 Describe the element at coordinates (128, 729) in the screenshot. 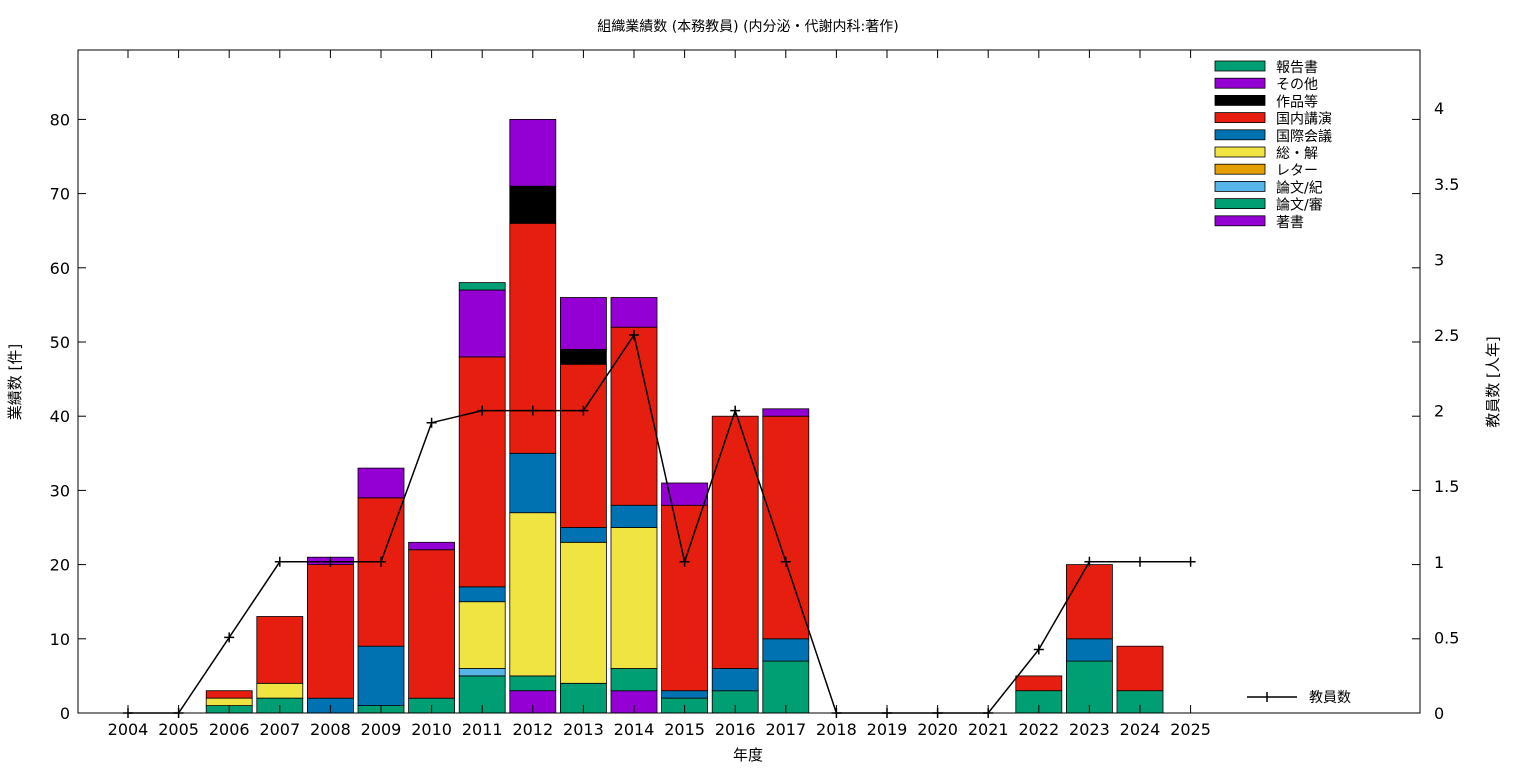

I see `x-tick-label-2004: 2004` at that location.